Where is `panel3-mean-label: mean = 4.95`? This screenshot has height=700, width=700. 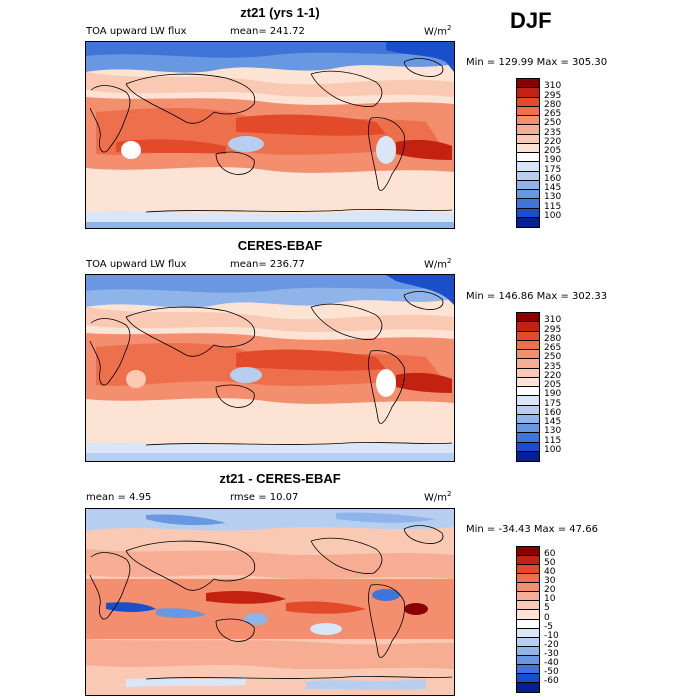
panel3-mean-label: mean = 4.95 is located at coordinates (119, 497).